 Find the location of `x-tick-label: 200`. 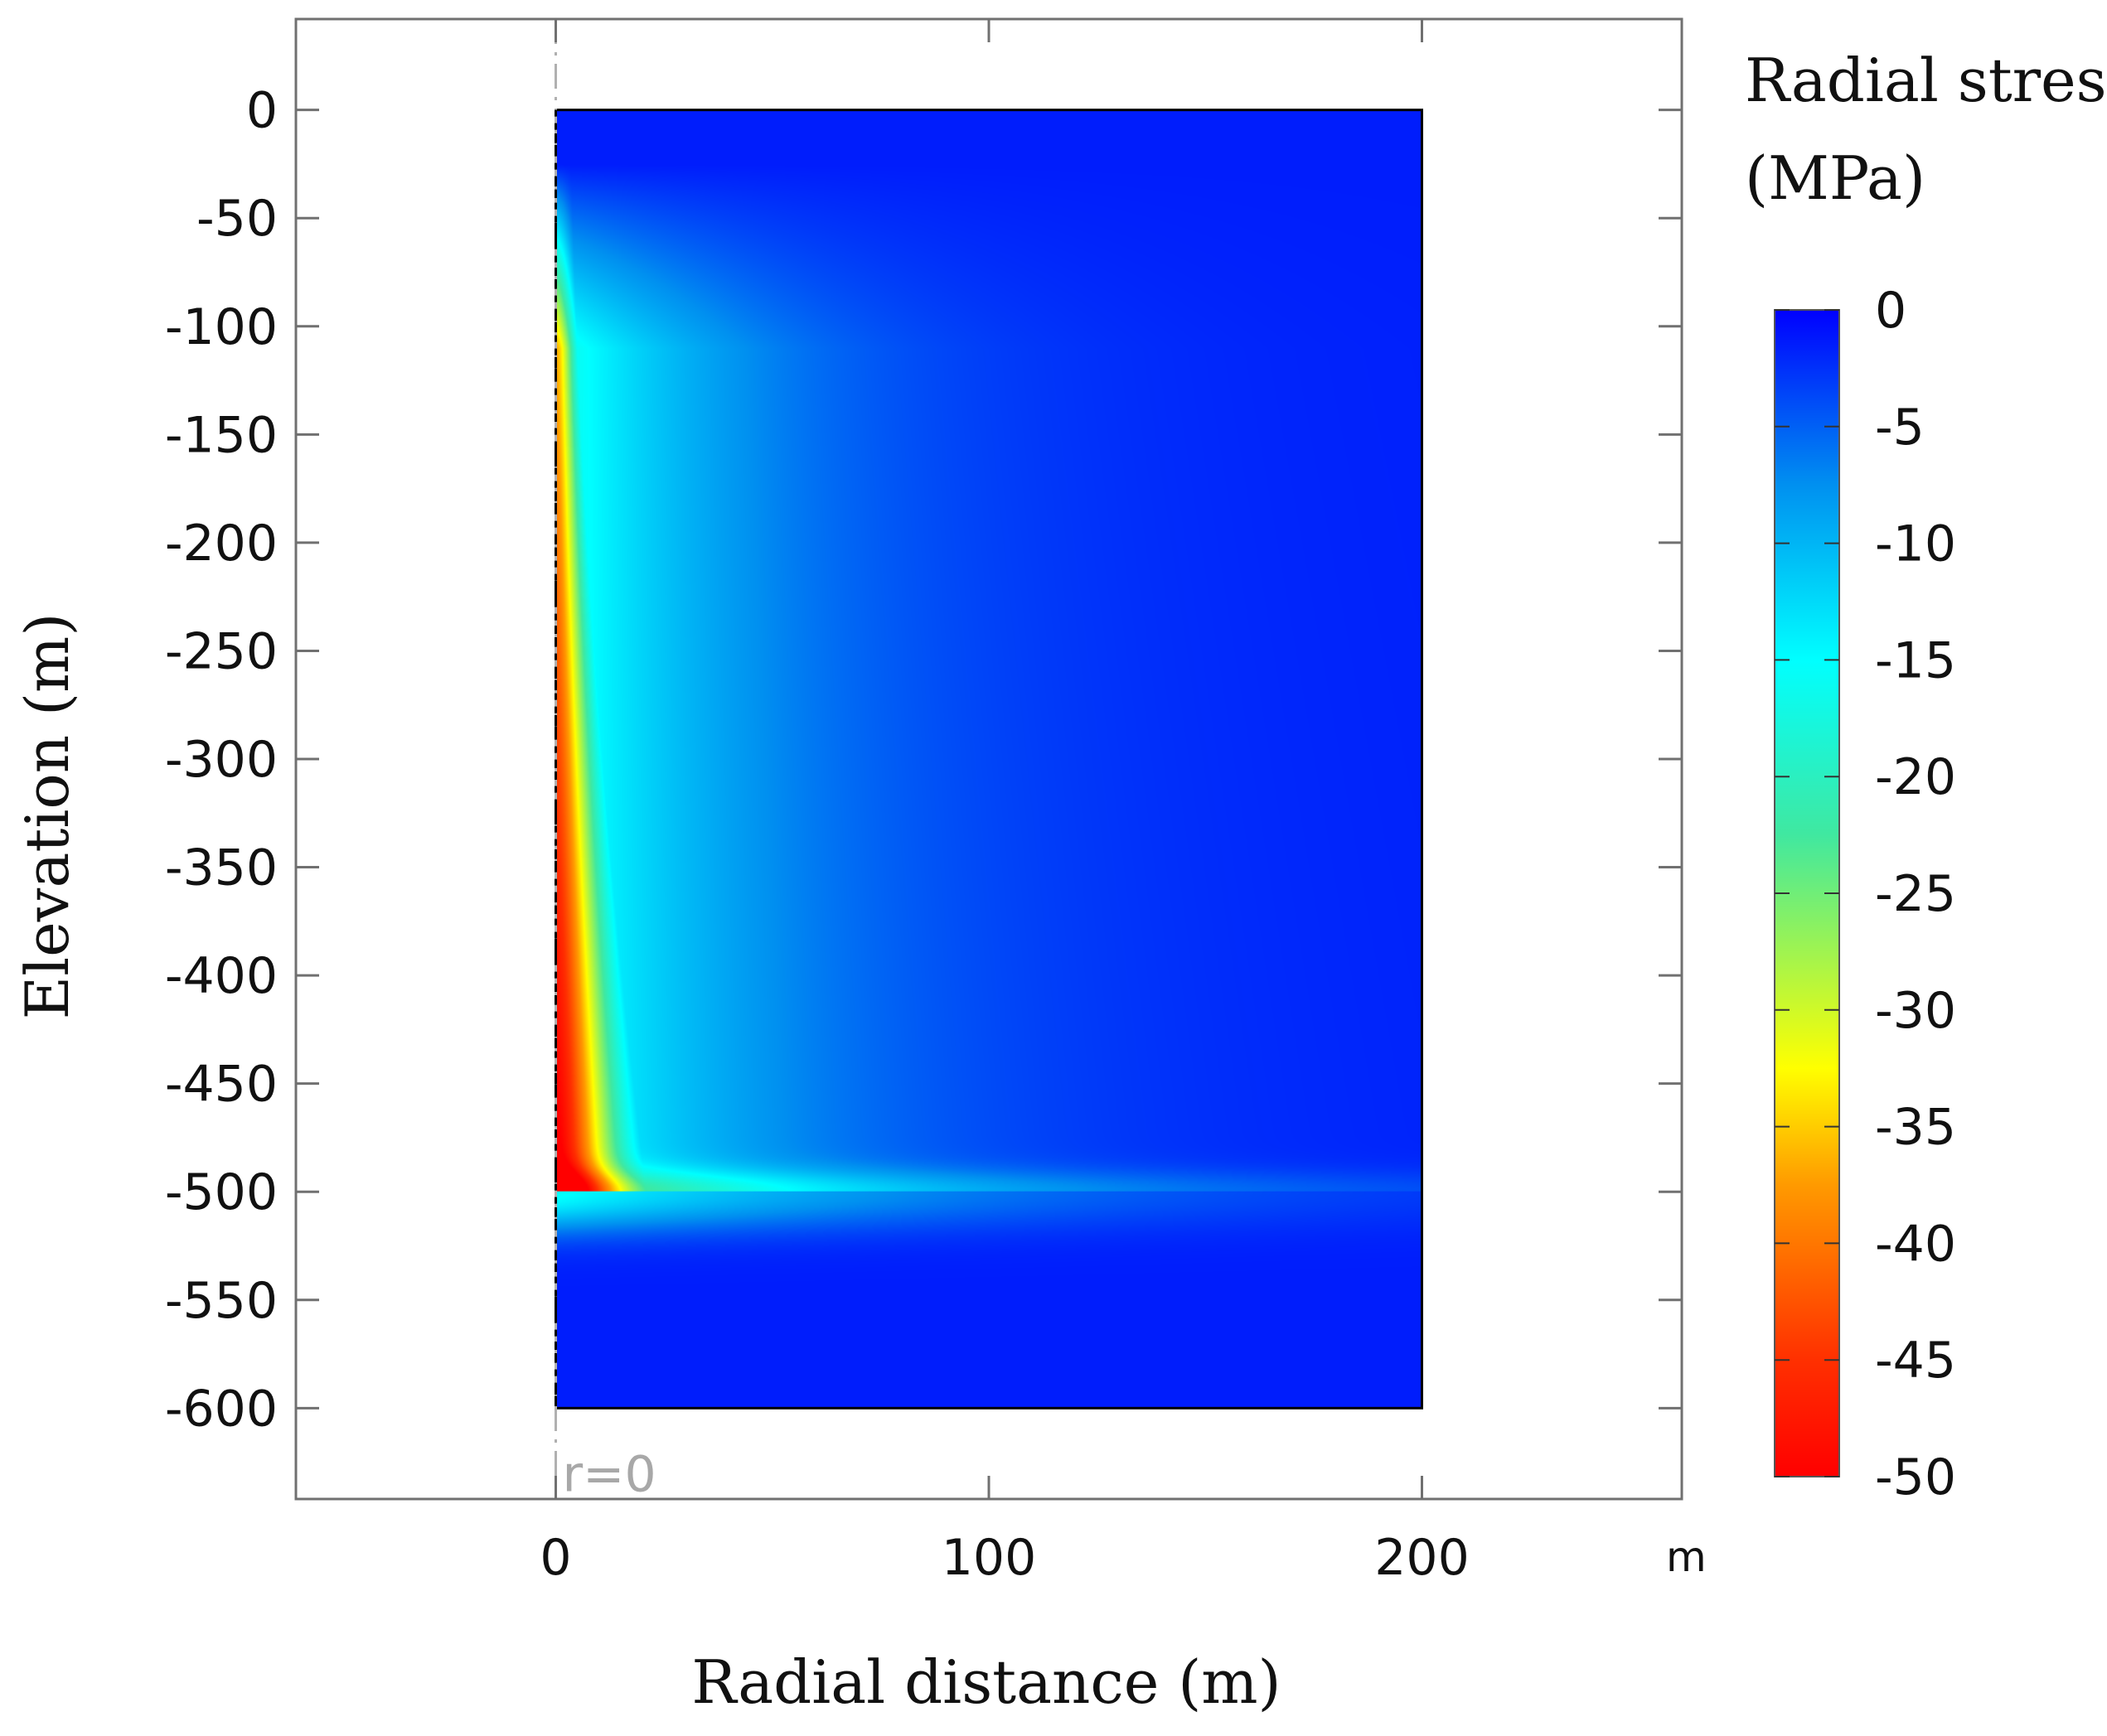

x-tick-label: 200 is located at coordinates (1422, 1558).